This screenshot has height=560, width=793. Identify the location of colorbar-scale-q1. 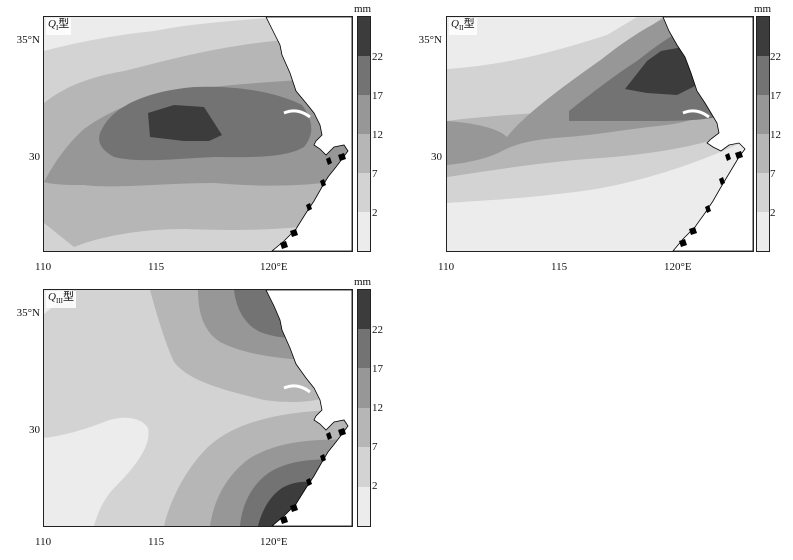
(364, 134).